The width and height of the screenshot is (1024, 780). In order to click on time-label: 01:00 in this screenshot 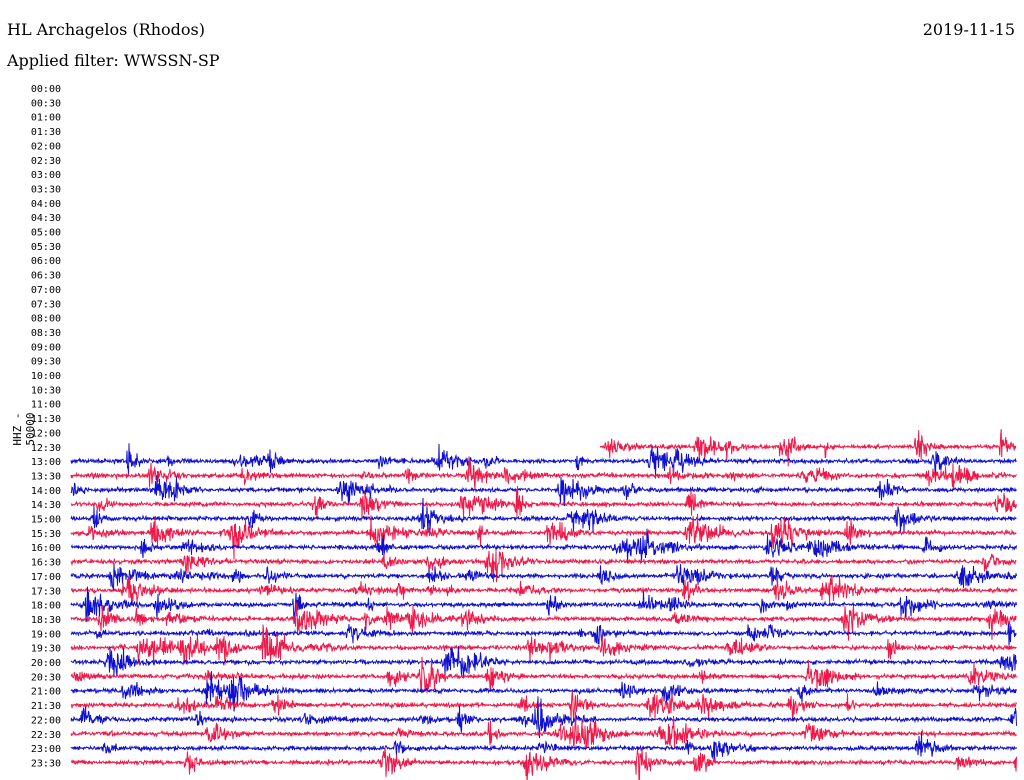, I will do `click(46, 118)`.